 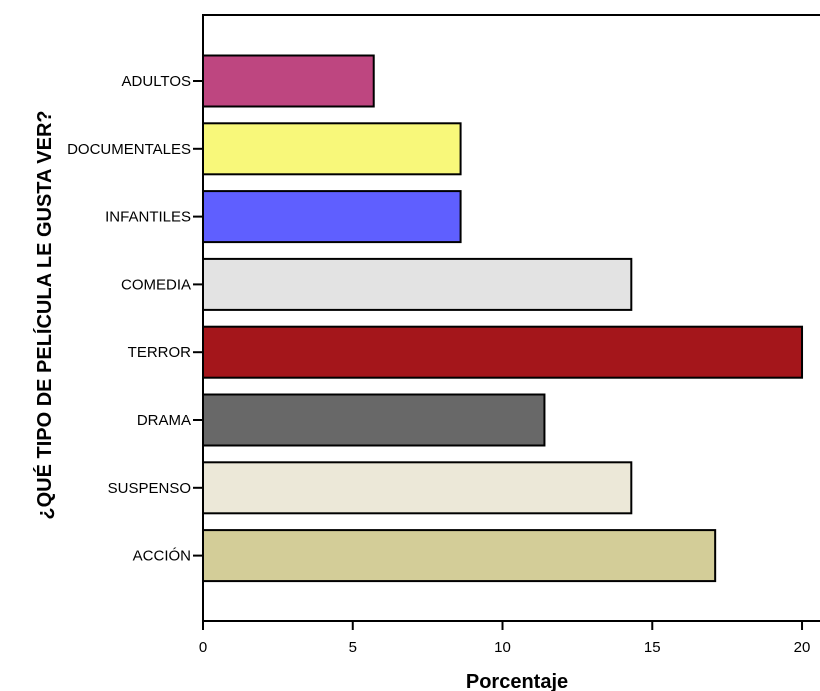 I want to click on bar-adultos, so click(x=288, y=81).